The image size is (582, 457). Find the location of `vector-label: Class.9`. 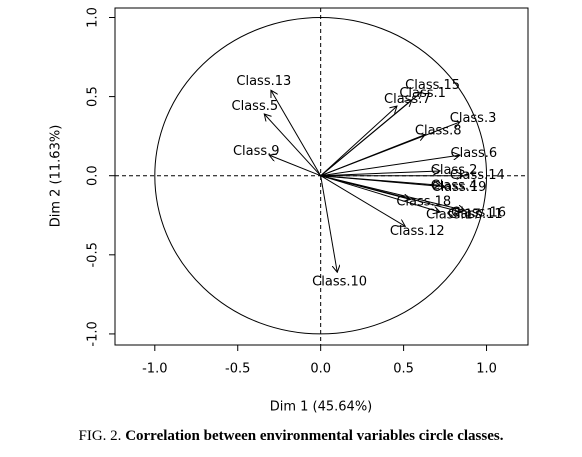

vector-label: Class.9 is located at coordinates (256, 151).